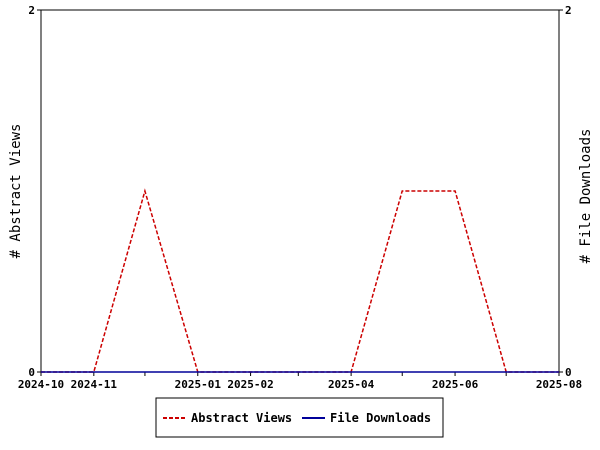 This screenshot has height=450, width=600. I want to click on y-left-tick-label: 0, so click(31, 372).